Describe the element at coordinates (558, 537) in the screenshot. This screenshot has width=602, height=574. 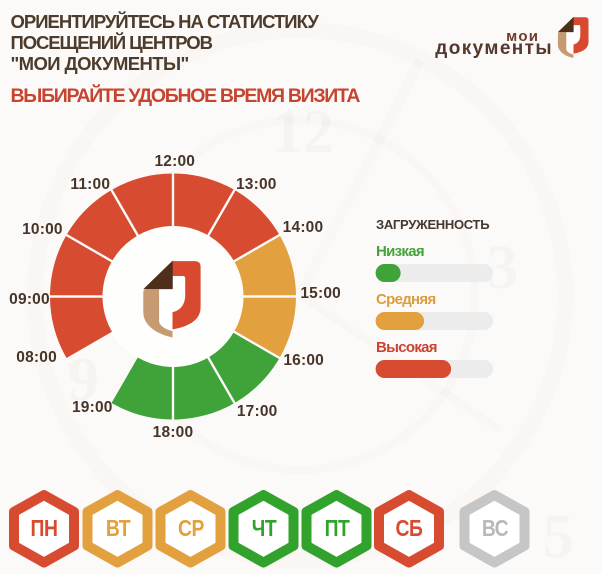
I see `svg-text: 5` at that location.